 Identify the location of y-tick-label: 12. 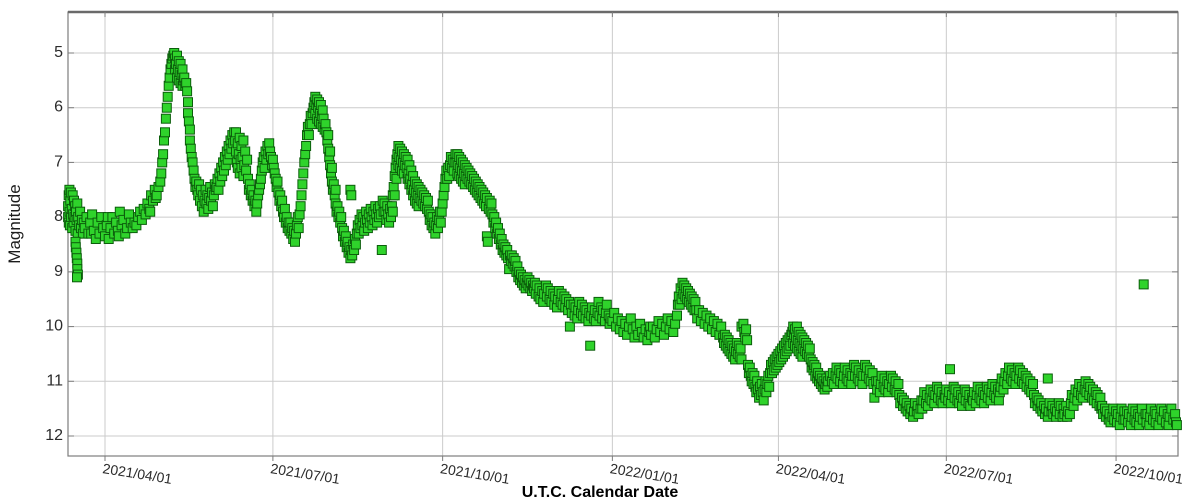
(54, 435).